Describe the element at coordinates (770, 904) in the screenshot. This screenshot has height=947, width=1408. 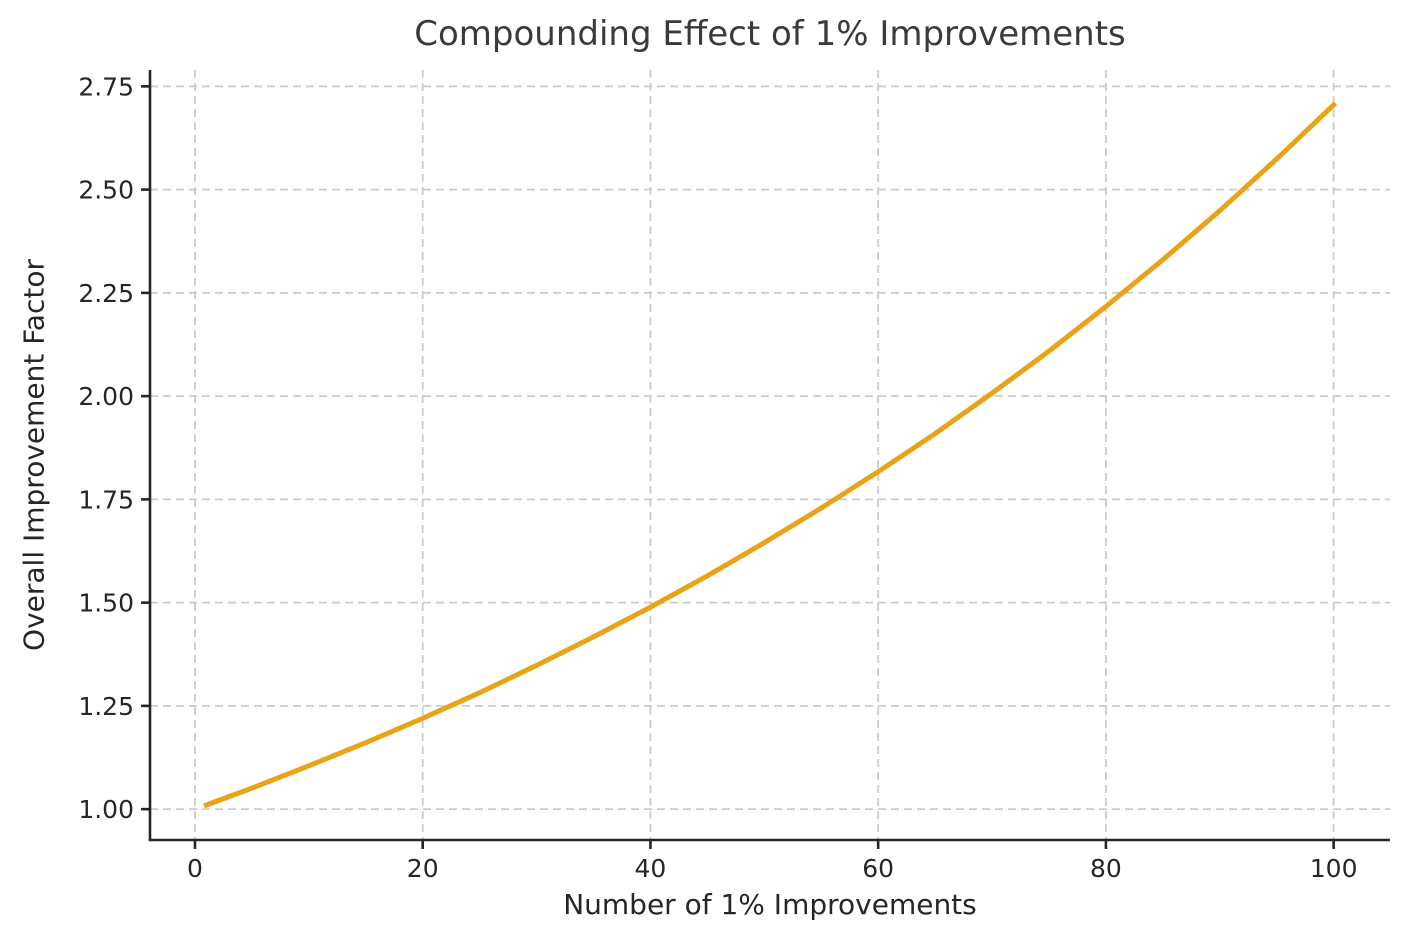
I see `x-axis-label: Number of 1% Improvements` at that location.